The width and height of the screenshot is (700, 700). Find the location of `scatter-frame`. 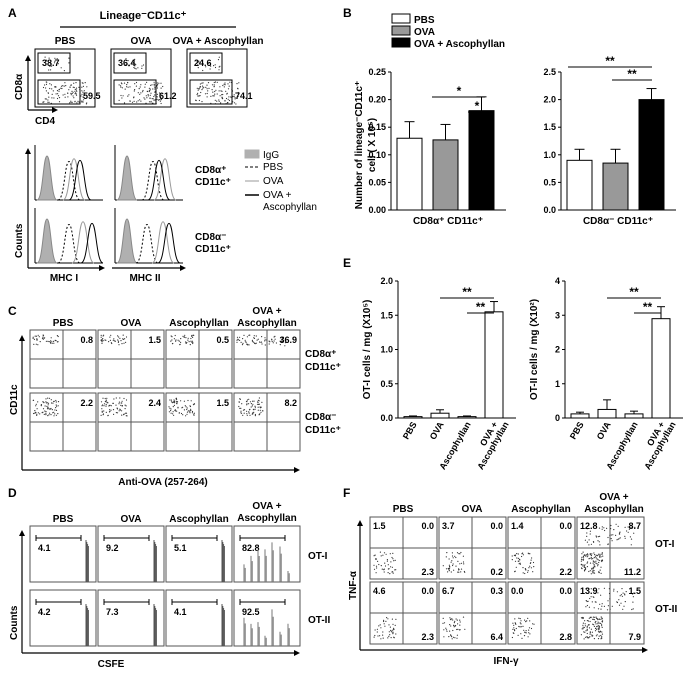

scatter-frame is located at coordinates (217, 78).